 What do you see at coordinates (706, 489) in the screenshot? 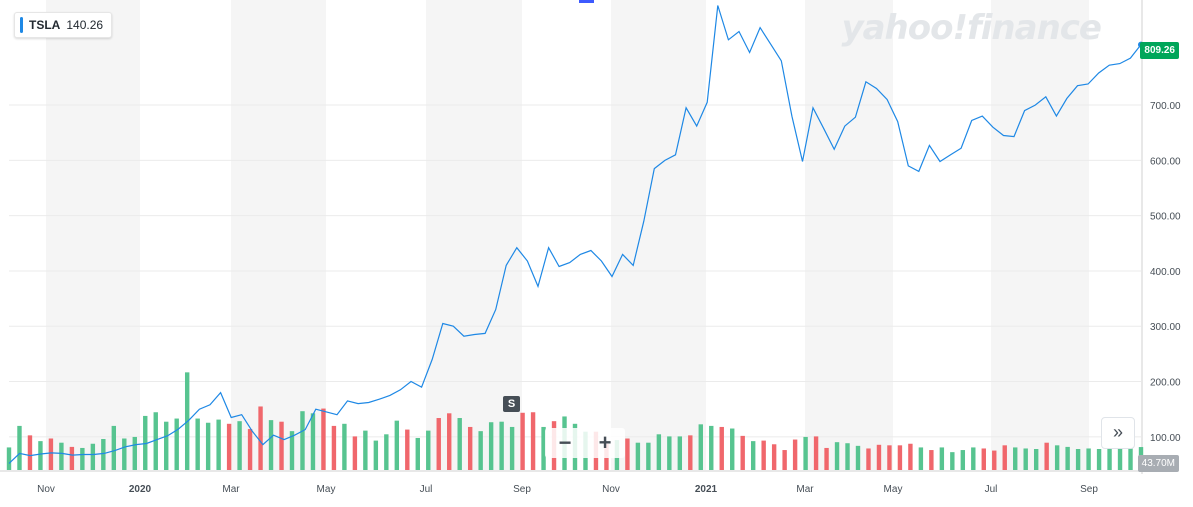
I see `x-tick-label: 2021` at bounding box center [706, 489].